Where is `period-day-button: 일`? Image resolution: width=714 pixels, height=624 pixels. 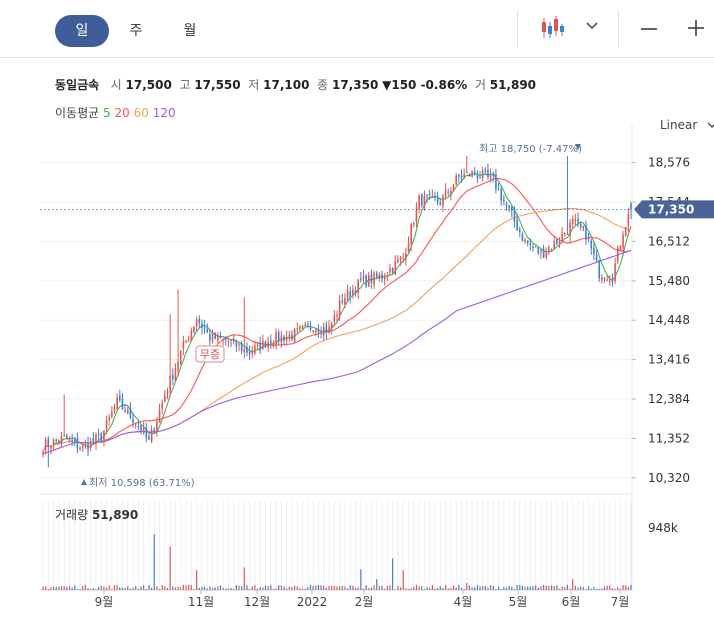 period-day-button: 일 is located at coordinates (82, 31).